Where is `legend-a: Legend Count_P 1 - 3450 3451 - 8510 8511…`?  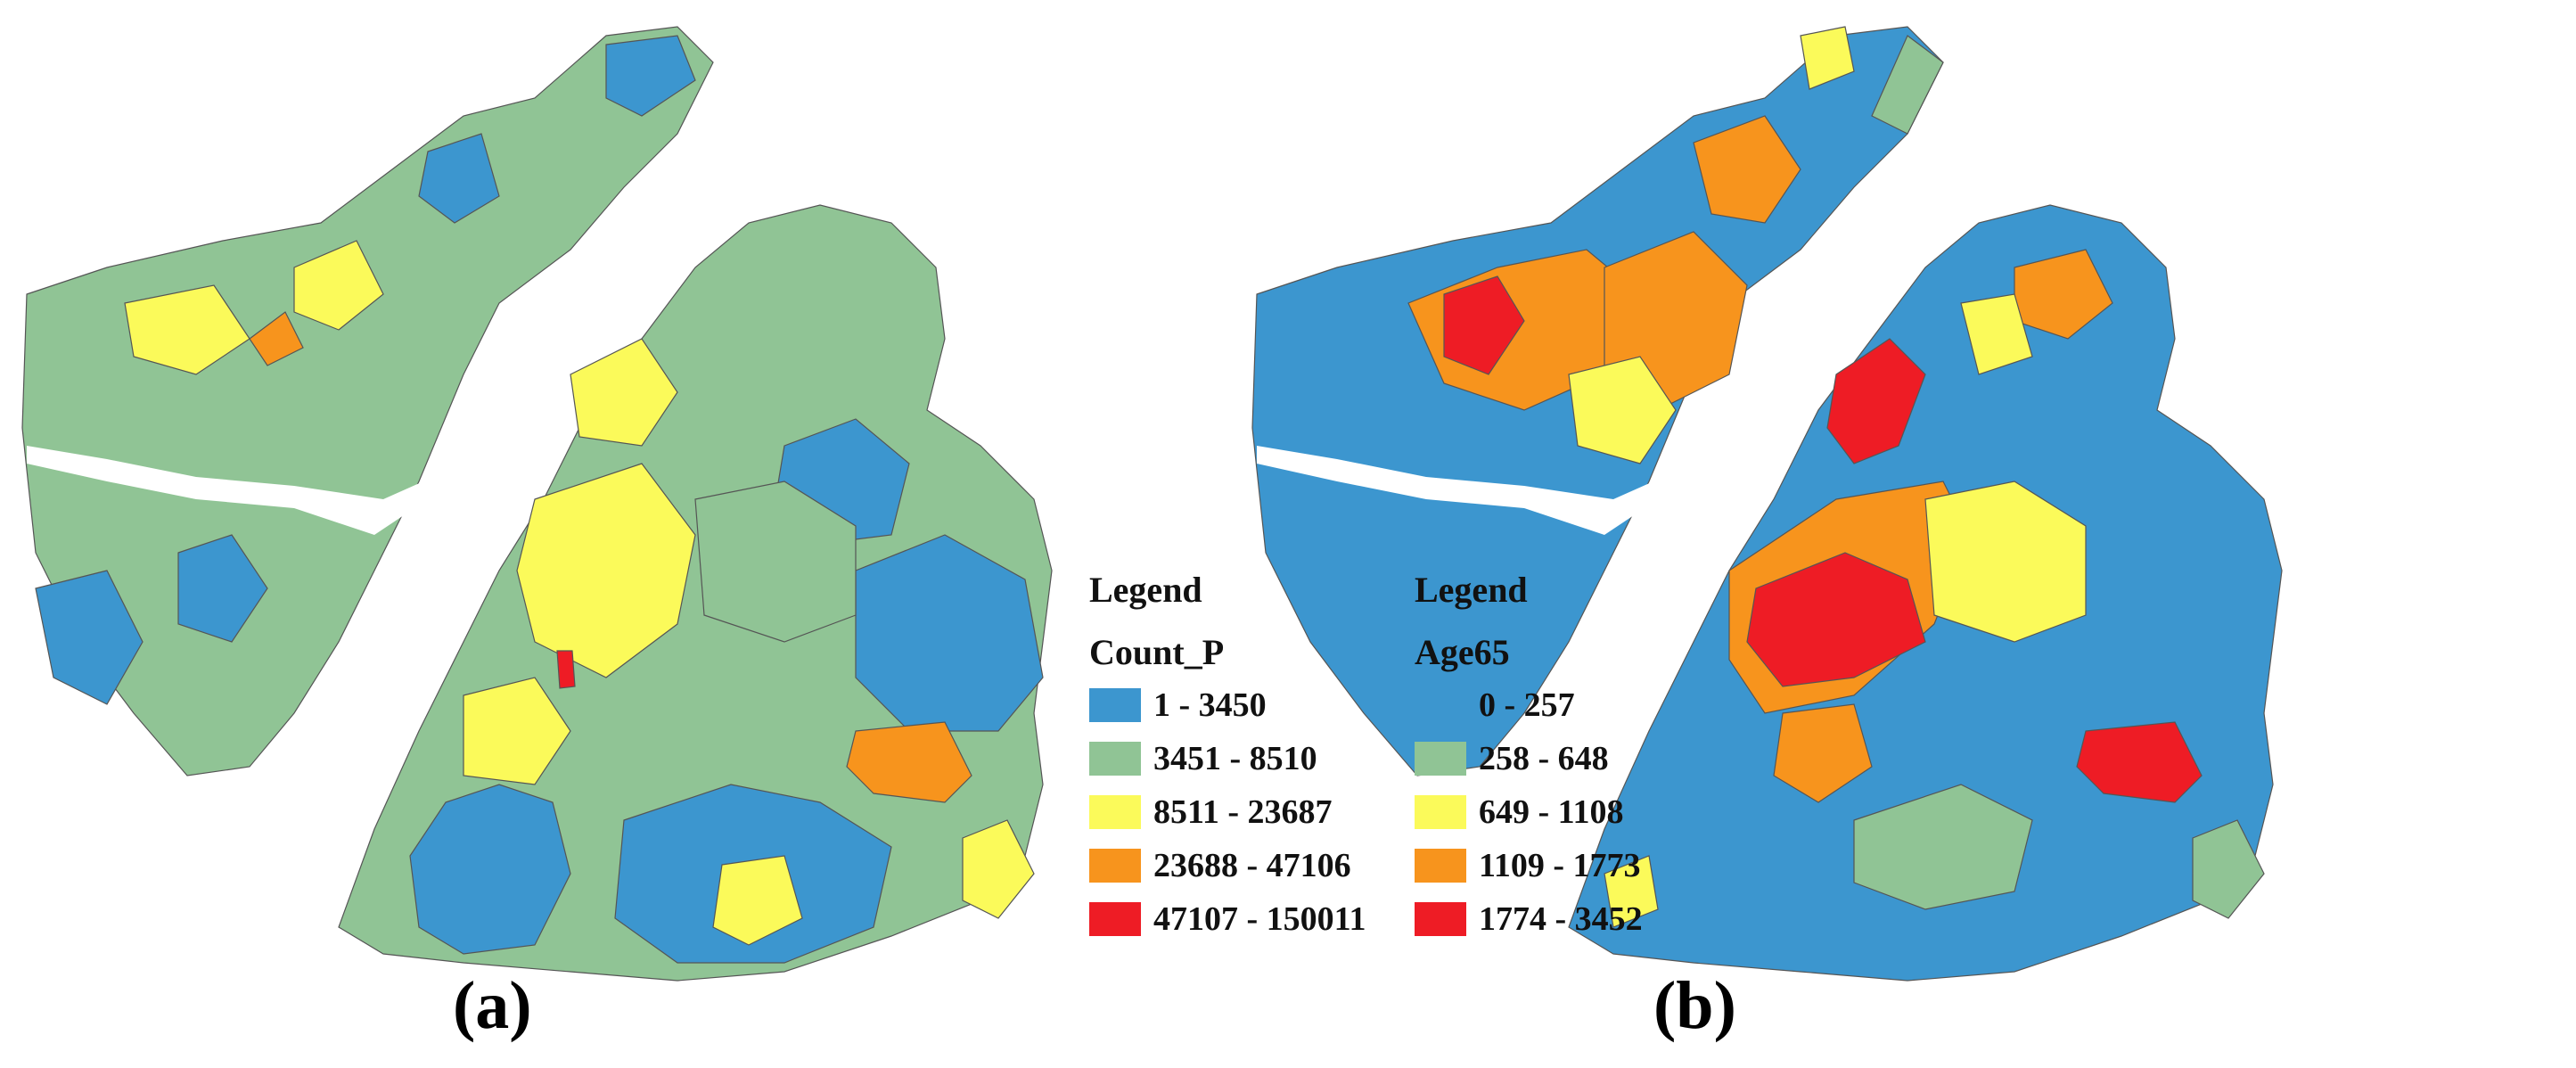 legend-a: Legend Count_P 1 - 3450 3451 - 8510 8511… is located at coordinates (1227, 755).